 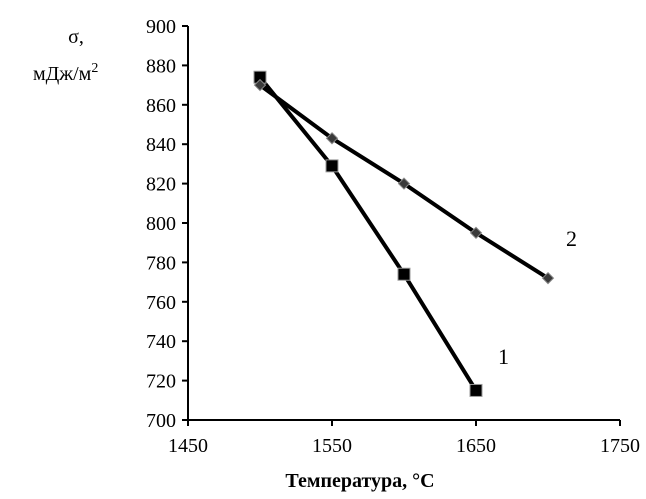 I want to click on series-label-1: 1, so click(x=503, y=356).